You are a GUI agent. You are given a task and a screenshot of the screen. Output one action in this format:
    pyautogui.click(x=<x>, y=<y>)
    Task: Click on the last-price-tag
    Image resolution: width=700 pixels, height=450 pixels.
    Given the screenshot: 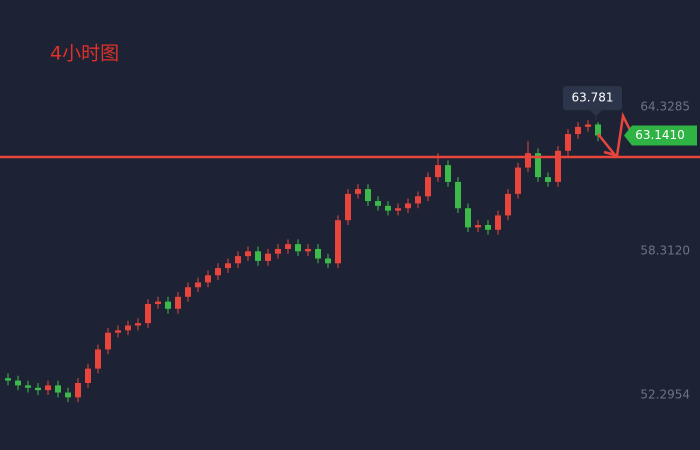 What is the action you would take?
    pyautogui.click(x=660, y=135)
    